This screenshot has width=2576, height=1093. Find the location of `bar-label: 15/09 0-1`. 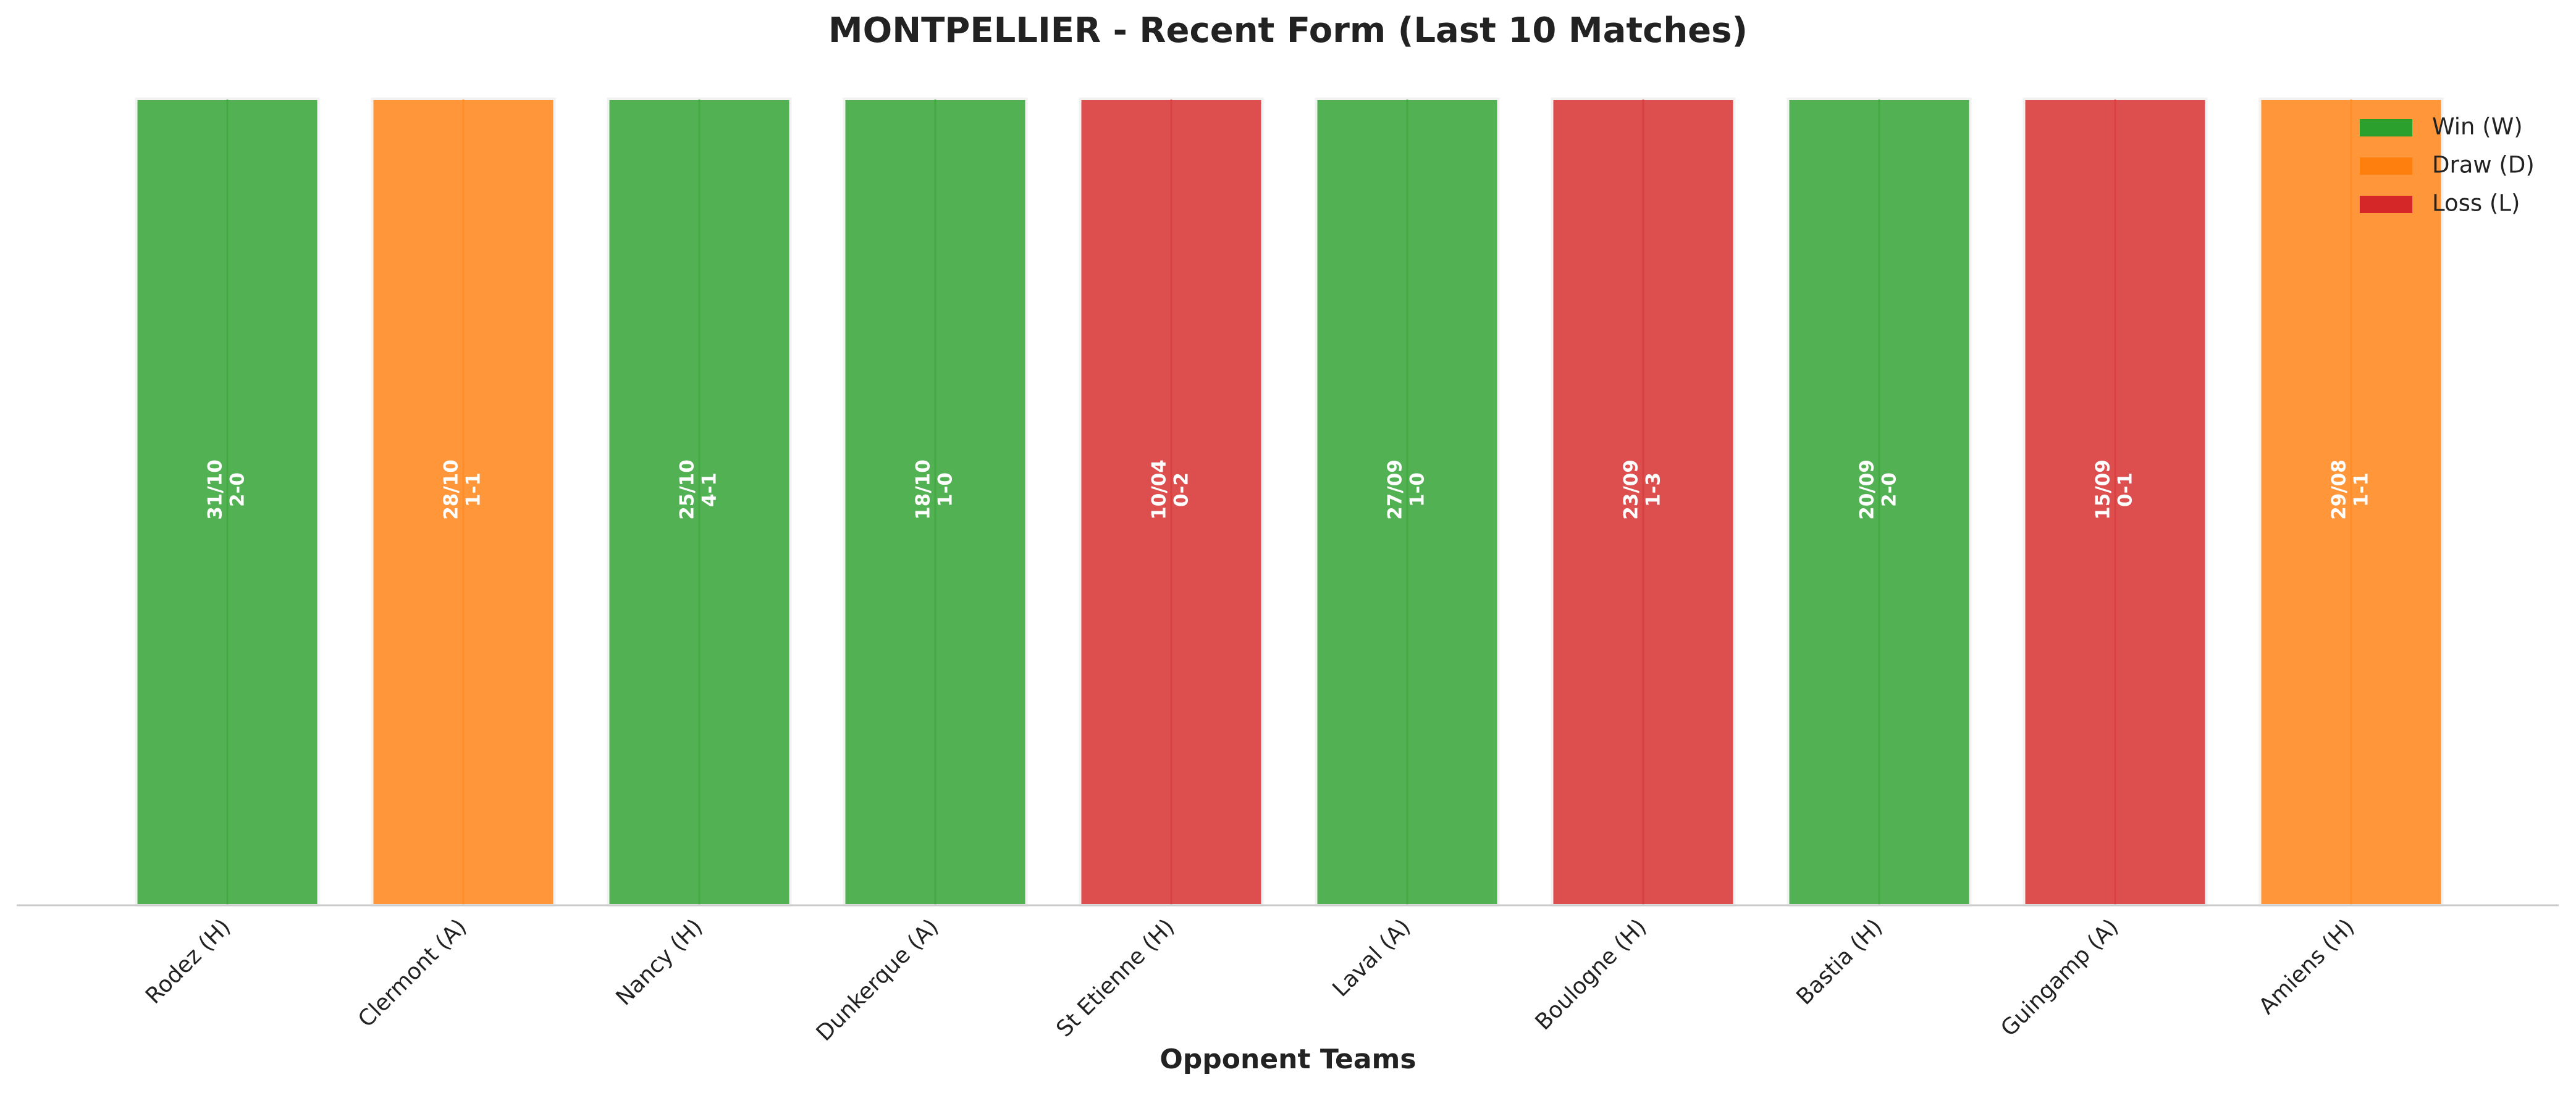

bar-label: 15/09 0-1 is located at coordinates (2114, 489).